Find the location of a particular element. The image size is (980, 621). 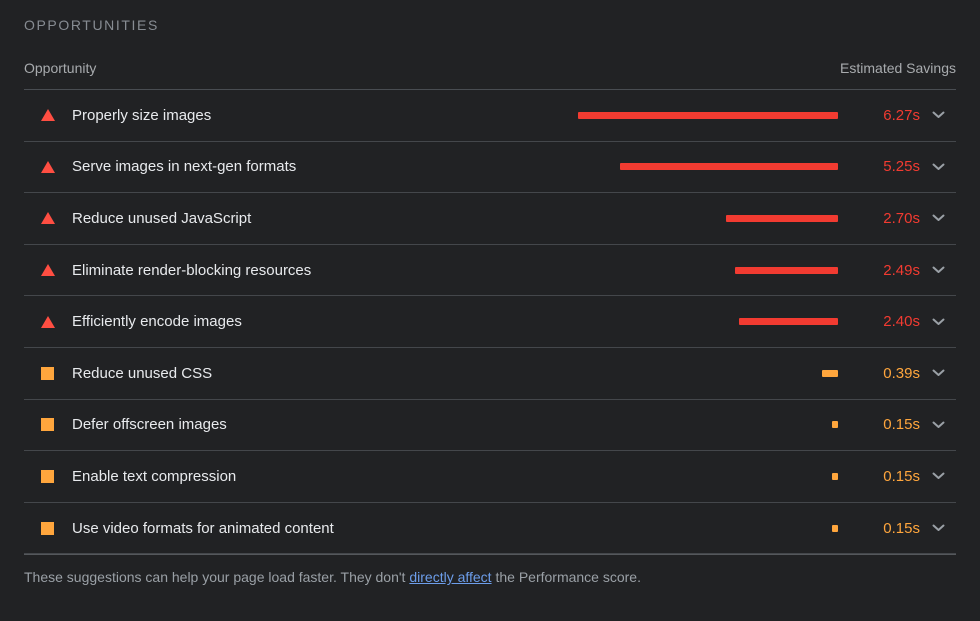

table-header-row: Opportunity Estimated Savings is located at coordinates (490, 75).